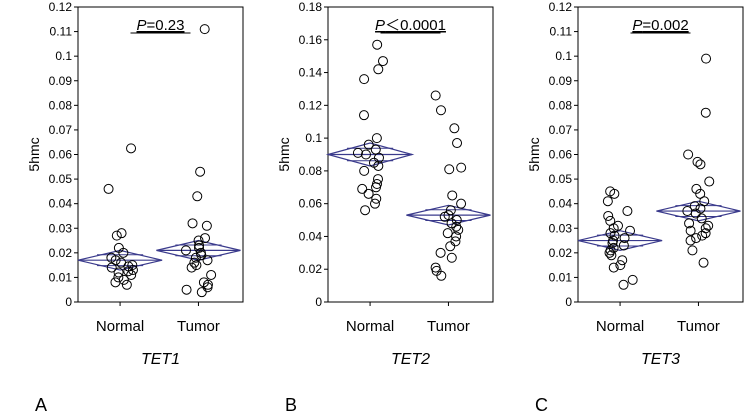 The width and height of the screenshot is (750, 412). I want to click on y-tick-label: 0.04, so click(561, 204).